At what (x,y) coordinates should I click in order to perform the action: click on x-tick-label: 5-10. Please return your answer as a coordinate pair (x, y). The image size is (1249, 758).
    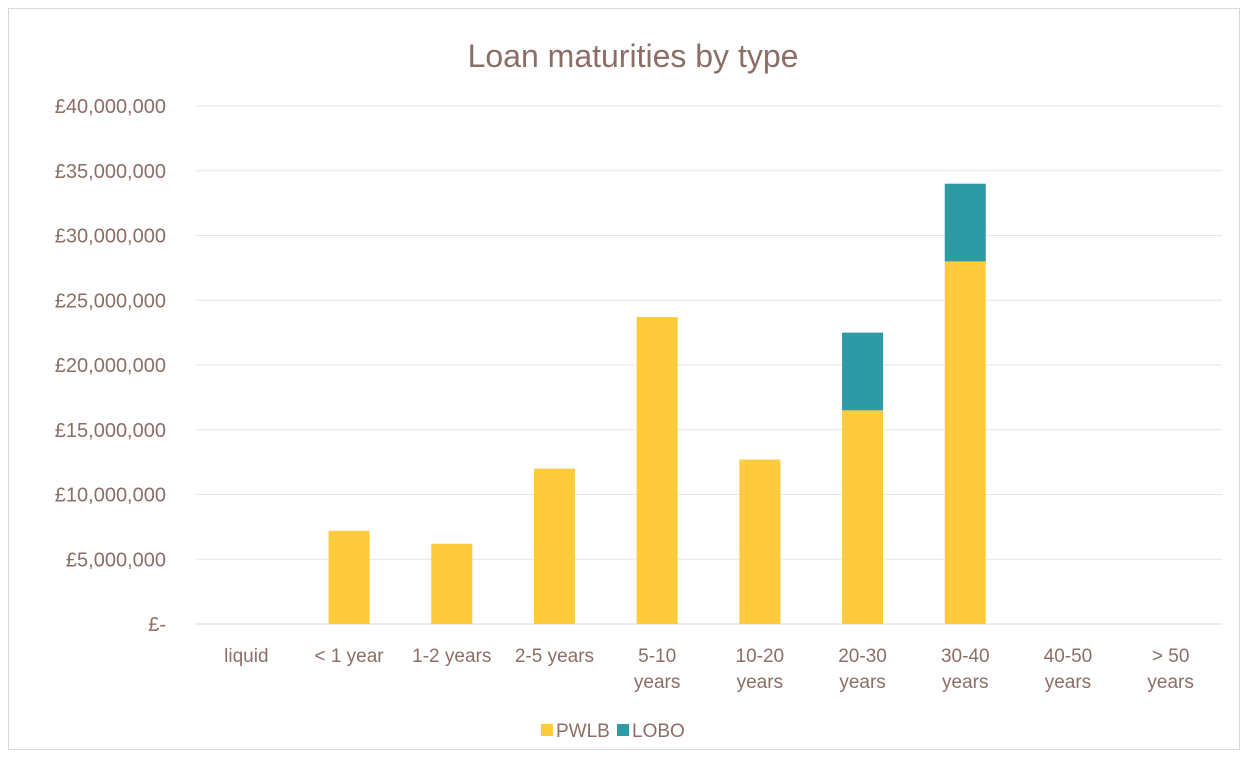
    Looking at the image, I should click on (657, 656).